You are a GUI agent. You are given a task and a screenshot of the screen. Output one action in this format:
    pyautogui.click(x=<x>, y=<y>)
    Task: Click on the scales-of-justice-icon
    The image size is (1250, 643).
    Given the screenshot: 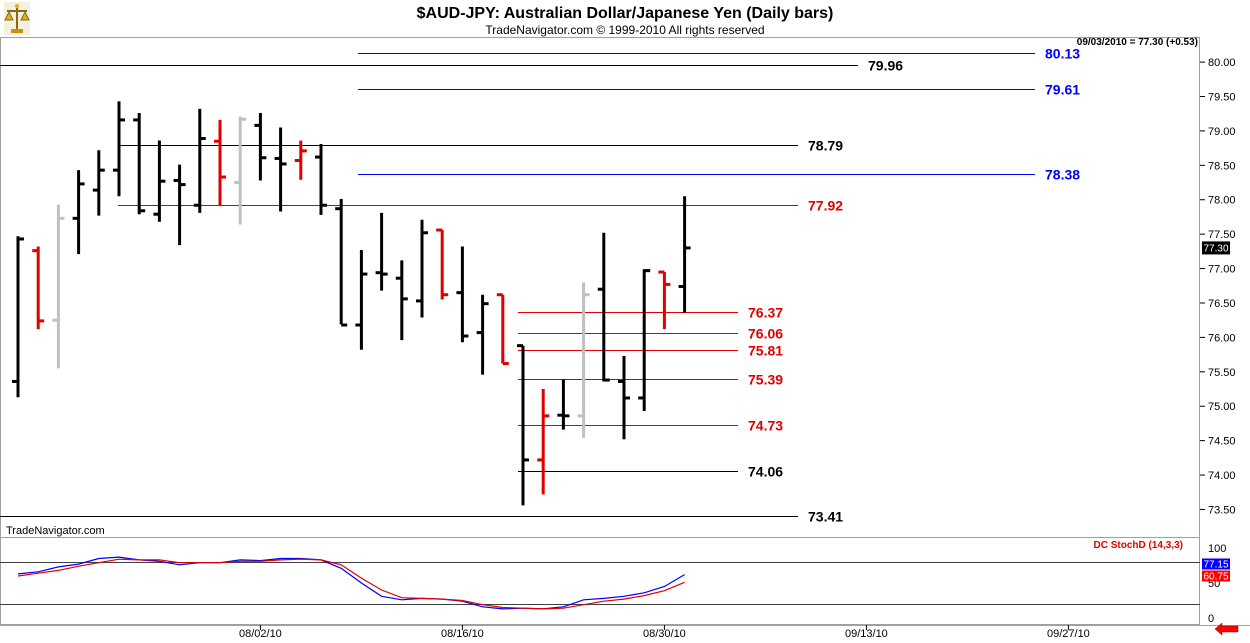 What is the action you would take?
    pyautogui.click(x=17, y=18)
    